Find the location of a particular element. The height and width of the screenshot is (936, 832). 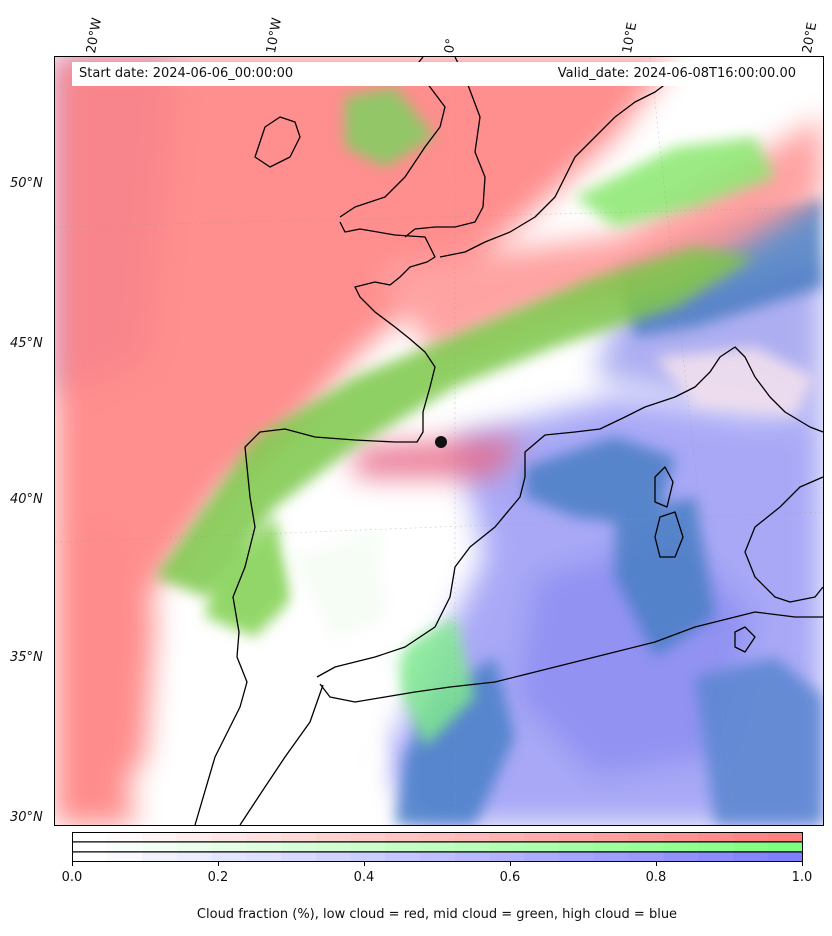

colorbar-tick-4: 0.8 is located at coordinates (656, 877).